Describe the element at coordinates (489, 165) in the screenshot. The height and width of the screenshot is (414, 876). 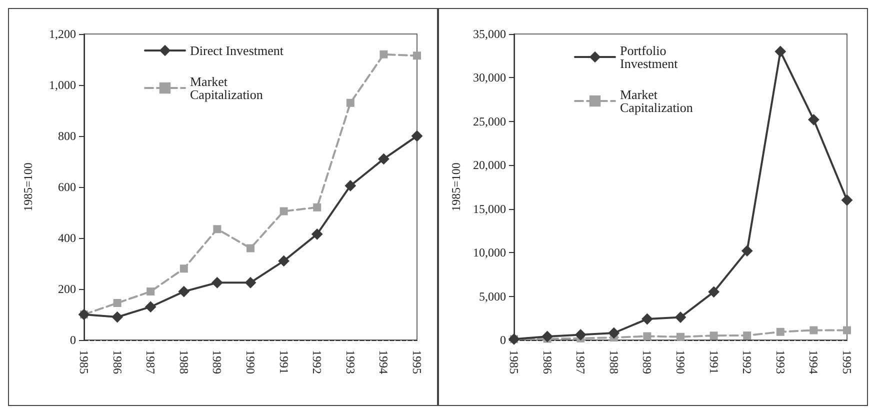
I see `y-tick-label: 20,000` at that location.